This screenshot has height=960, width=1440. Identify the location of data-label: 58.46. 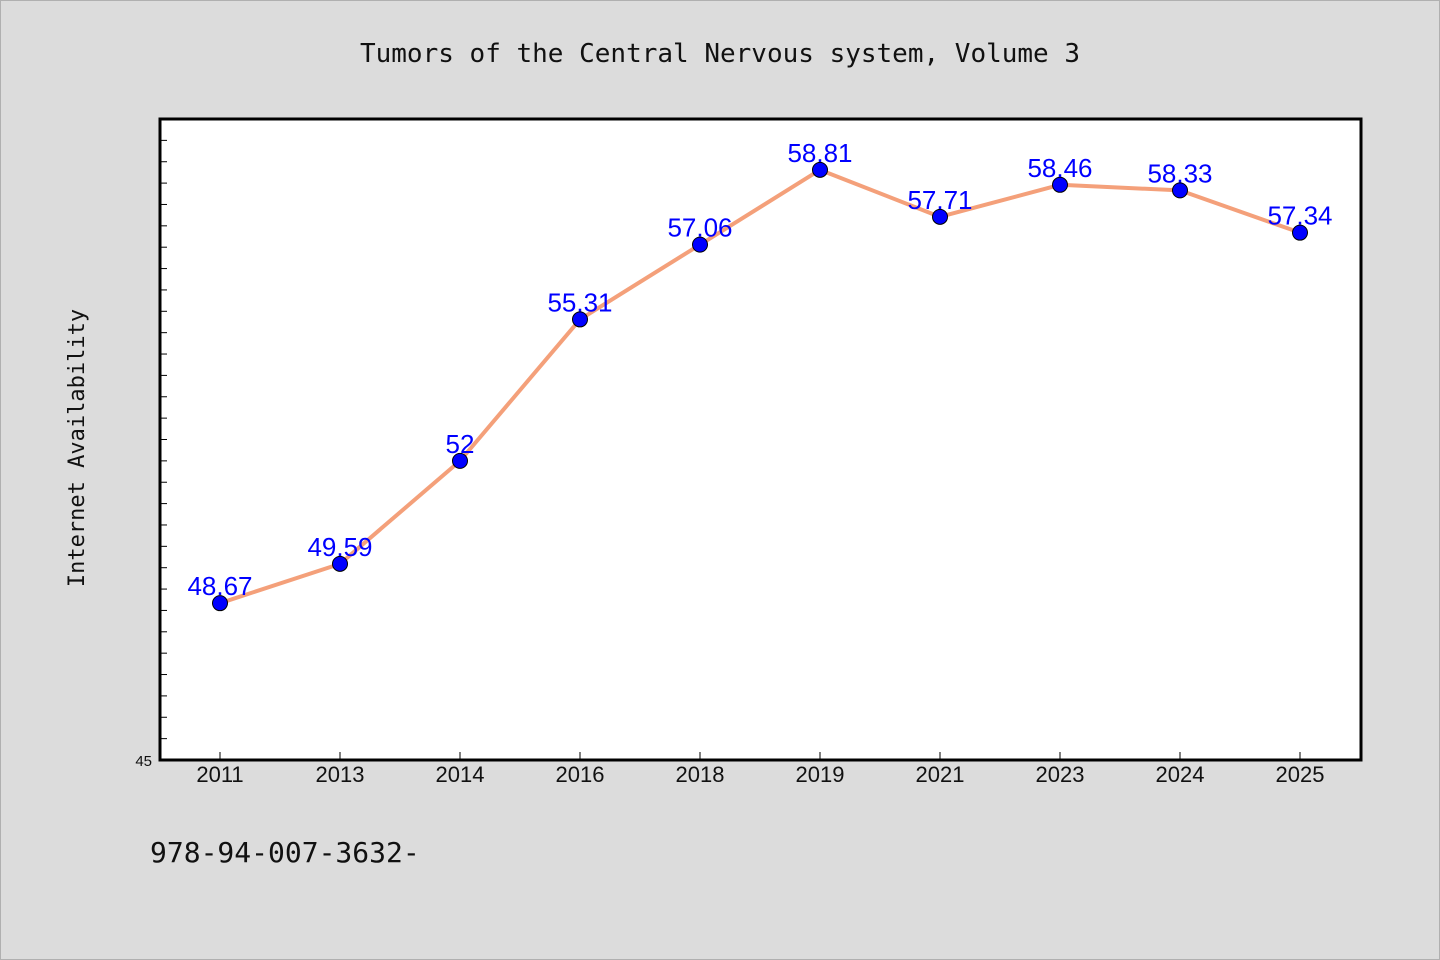
(1059, 168).